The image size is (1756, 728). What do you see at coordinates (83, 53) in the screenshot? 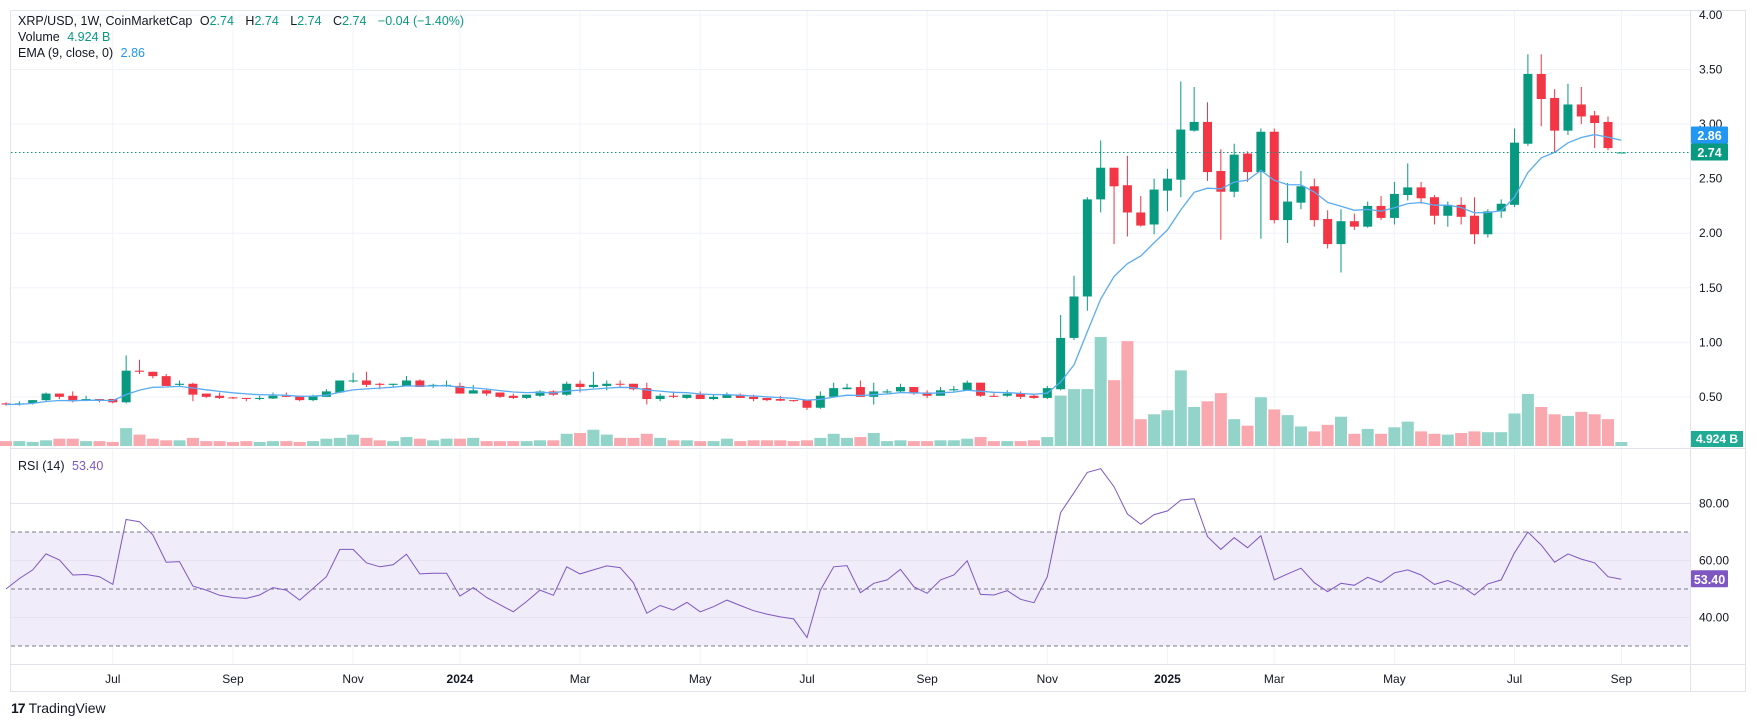
I see `ema-legend: EMA (9, close, 0) 2.86` at bounding box center [83, 53].